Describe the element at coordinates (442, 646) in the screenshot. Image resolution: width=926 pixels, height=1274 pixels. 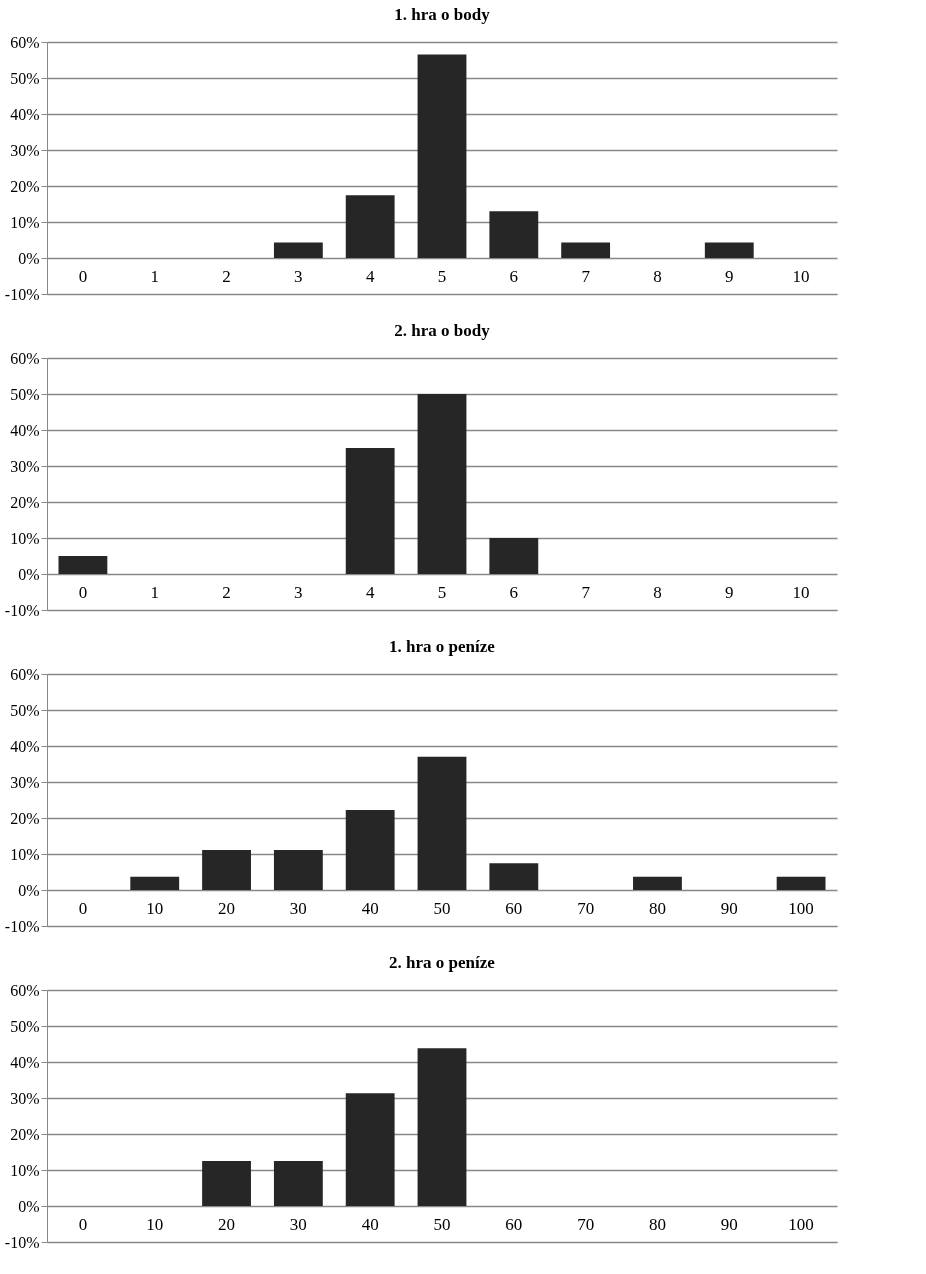
I see `chart-title: 1. hra o peníze` at that location.